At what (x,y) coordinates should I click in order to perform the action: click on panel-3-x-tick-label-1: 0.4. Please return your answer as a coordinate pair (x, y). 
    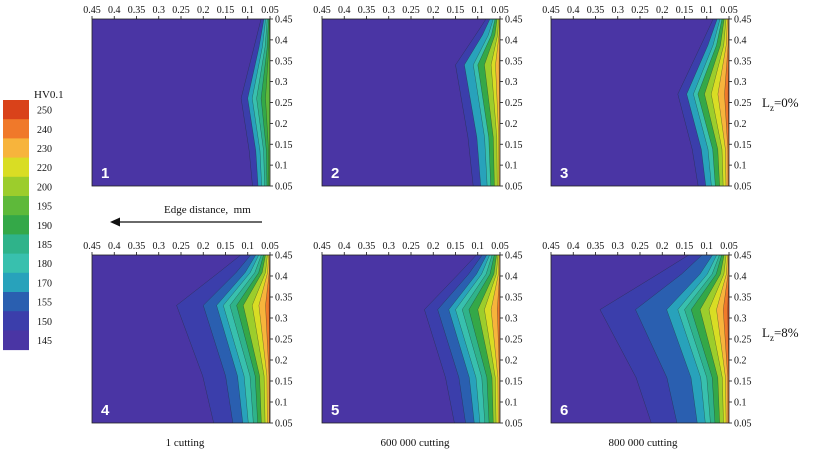
    Looking at the image, I should click on (573, 10).